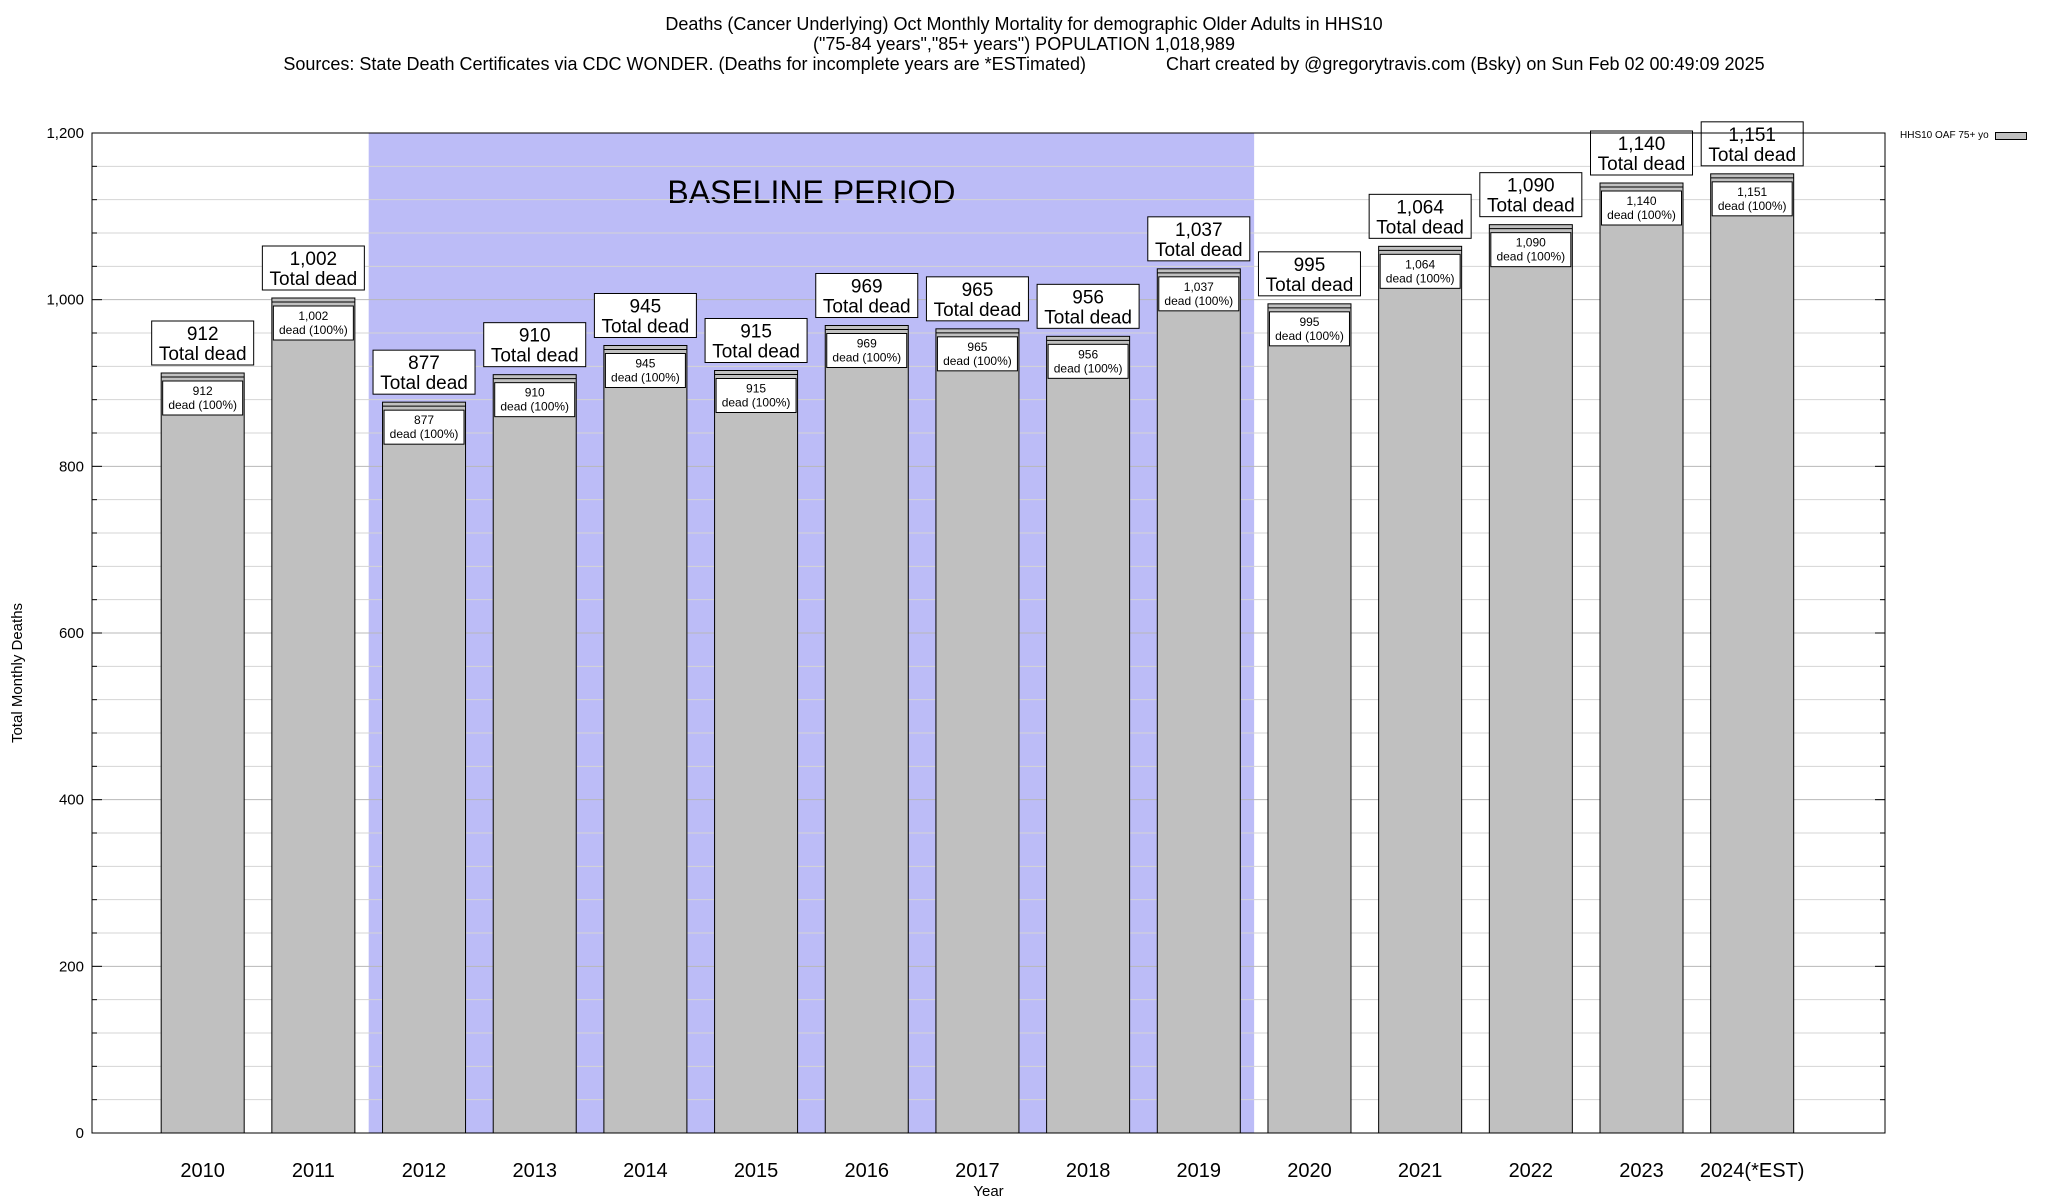 This screenshot has height=1200, width=2048. What do you see at coordinates (1309, 322) in the screenshot?
I see `inner-value-label: 995` at bounding box center [1309, 322].